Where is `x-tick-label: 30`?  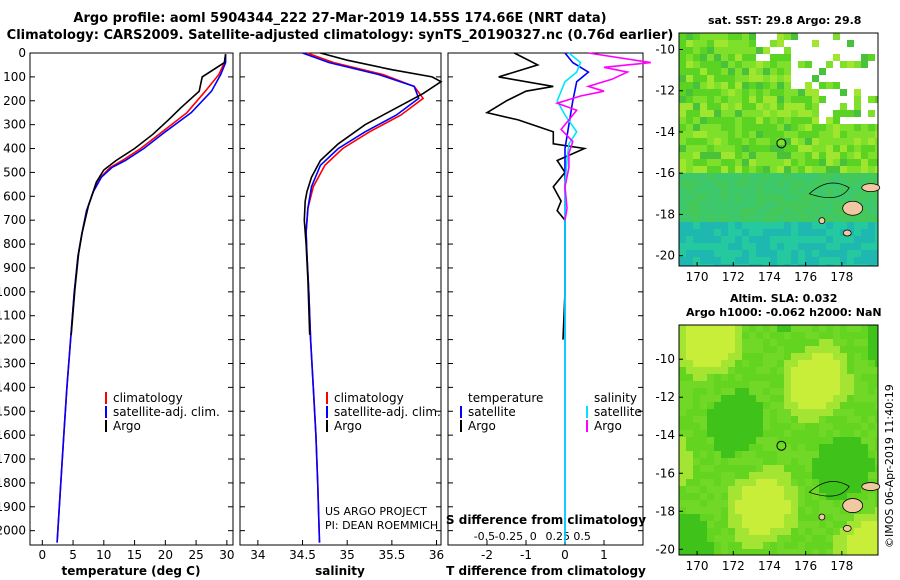
x-tick-label: 30 is located at coordinates (226, 555).